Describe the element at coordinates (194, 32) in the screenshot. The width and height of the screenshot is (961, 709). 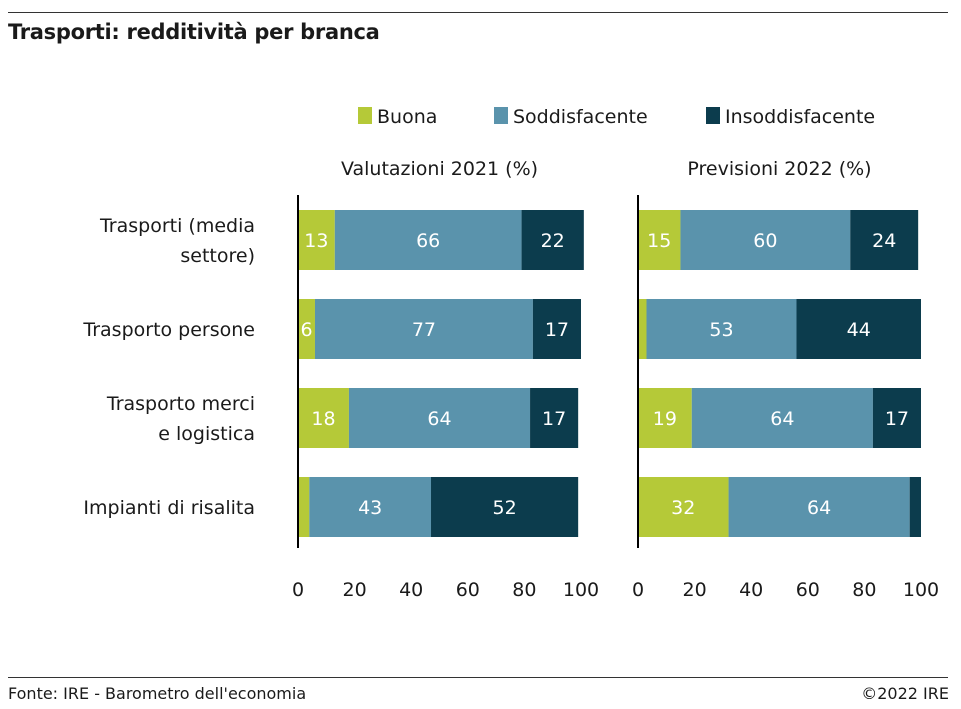
I see `chart-title: Trasporti: redditività per branca` at that location.